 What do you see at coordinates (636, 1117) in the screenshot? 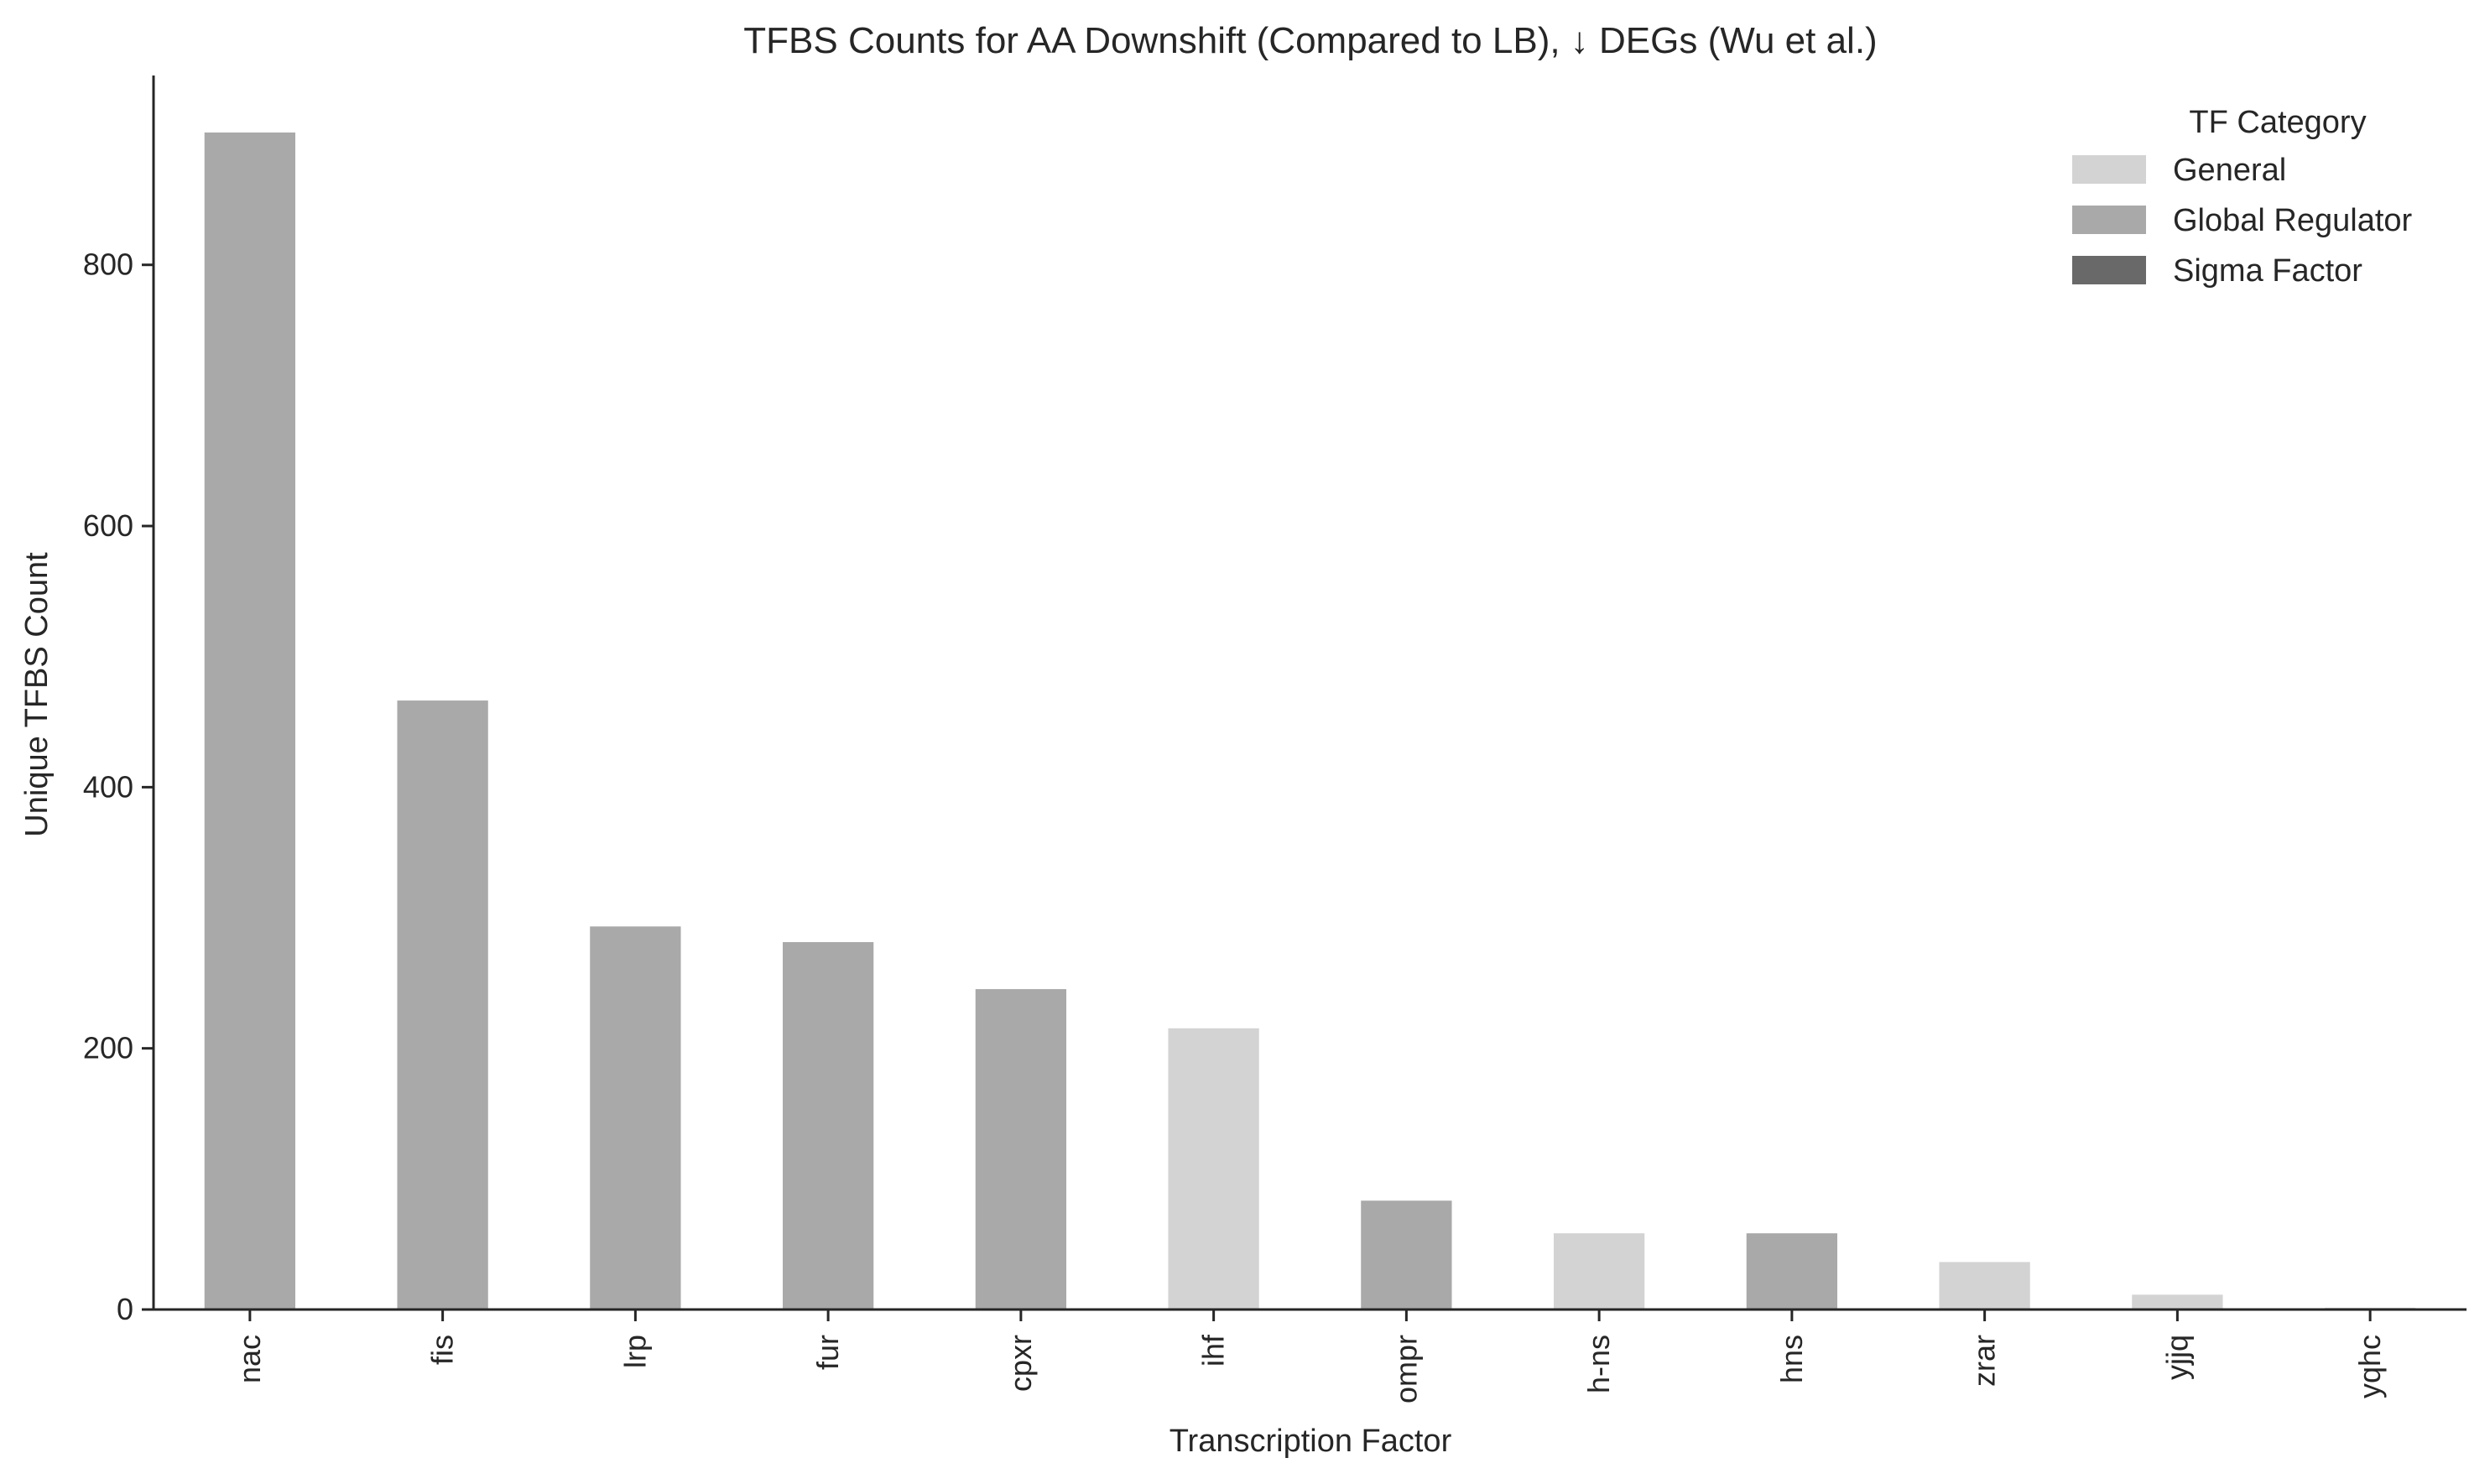
I see `bar-lrp` at bounding box center [636, 1117].